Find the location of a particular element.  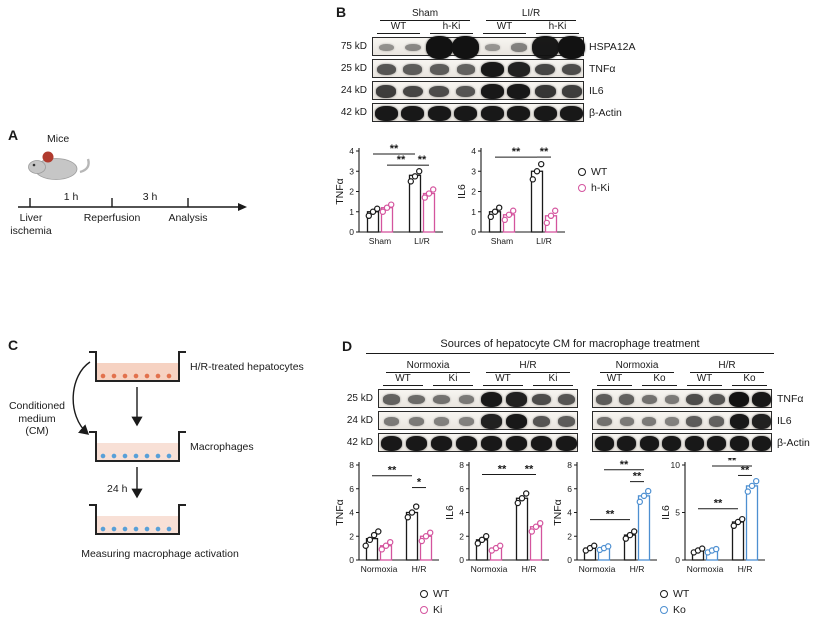

blot-group-header: H/R is located at coordinates (528, 366).